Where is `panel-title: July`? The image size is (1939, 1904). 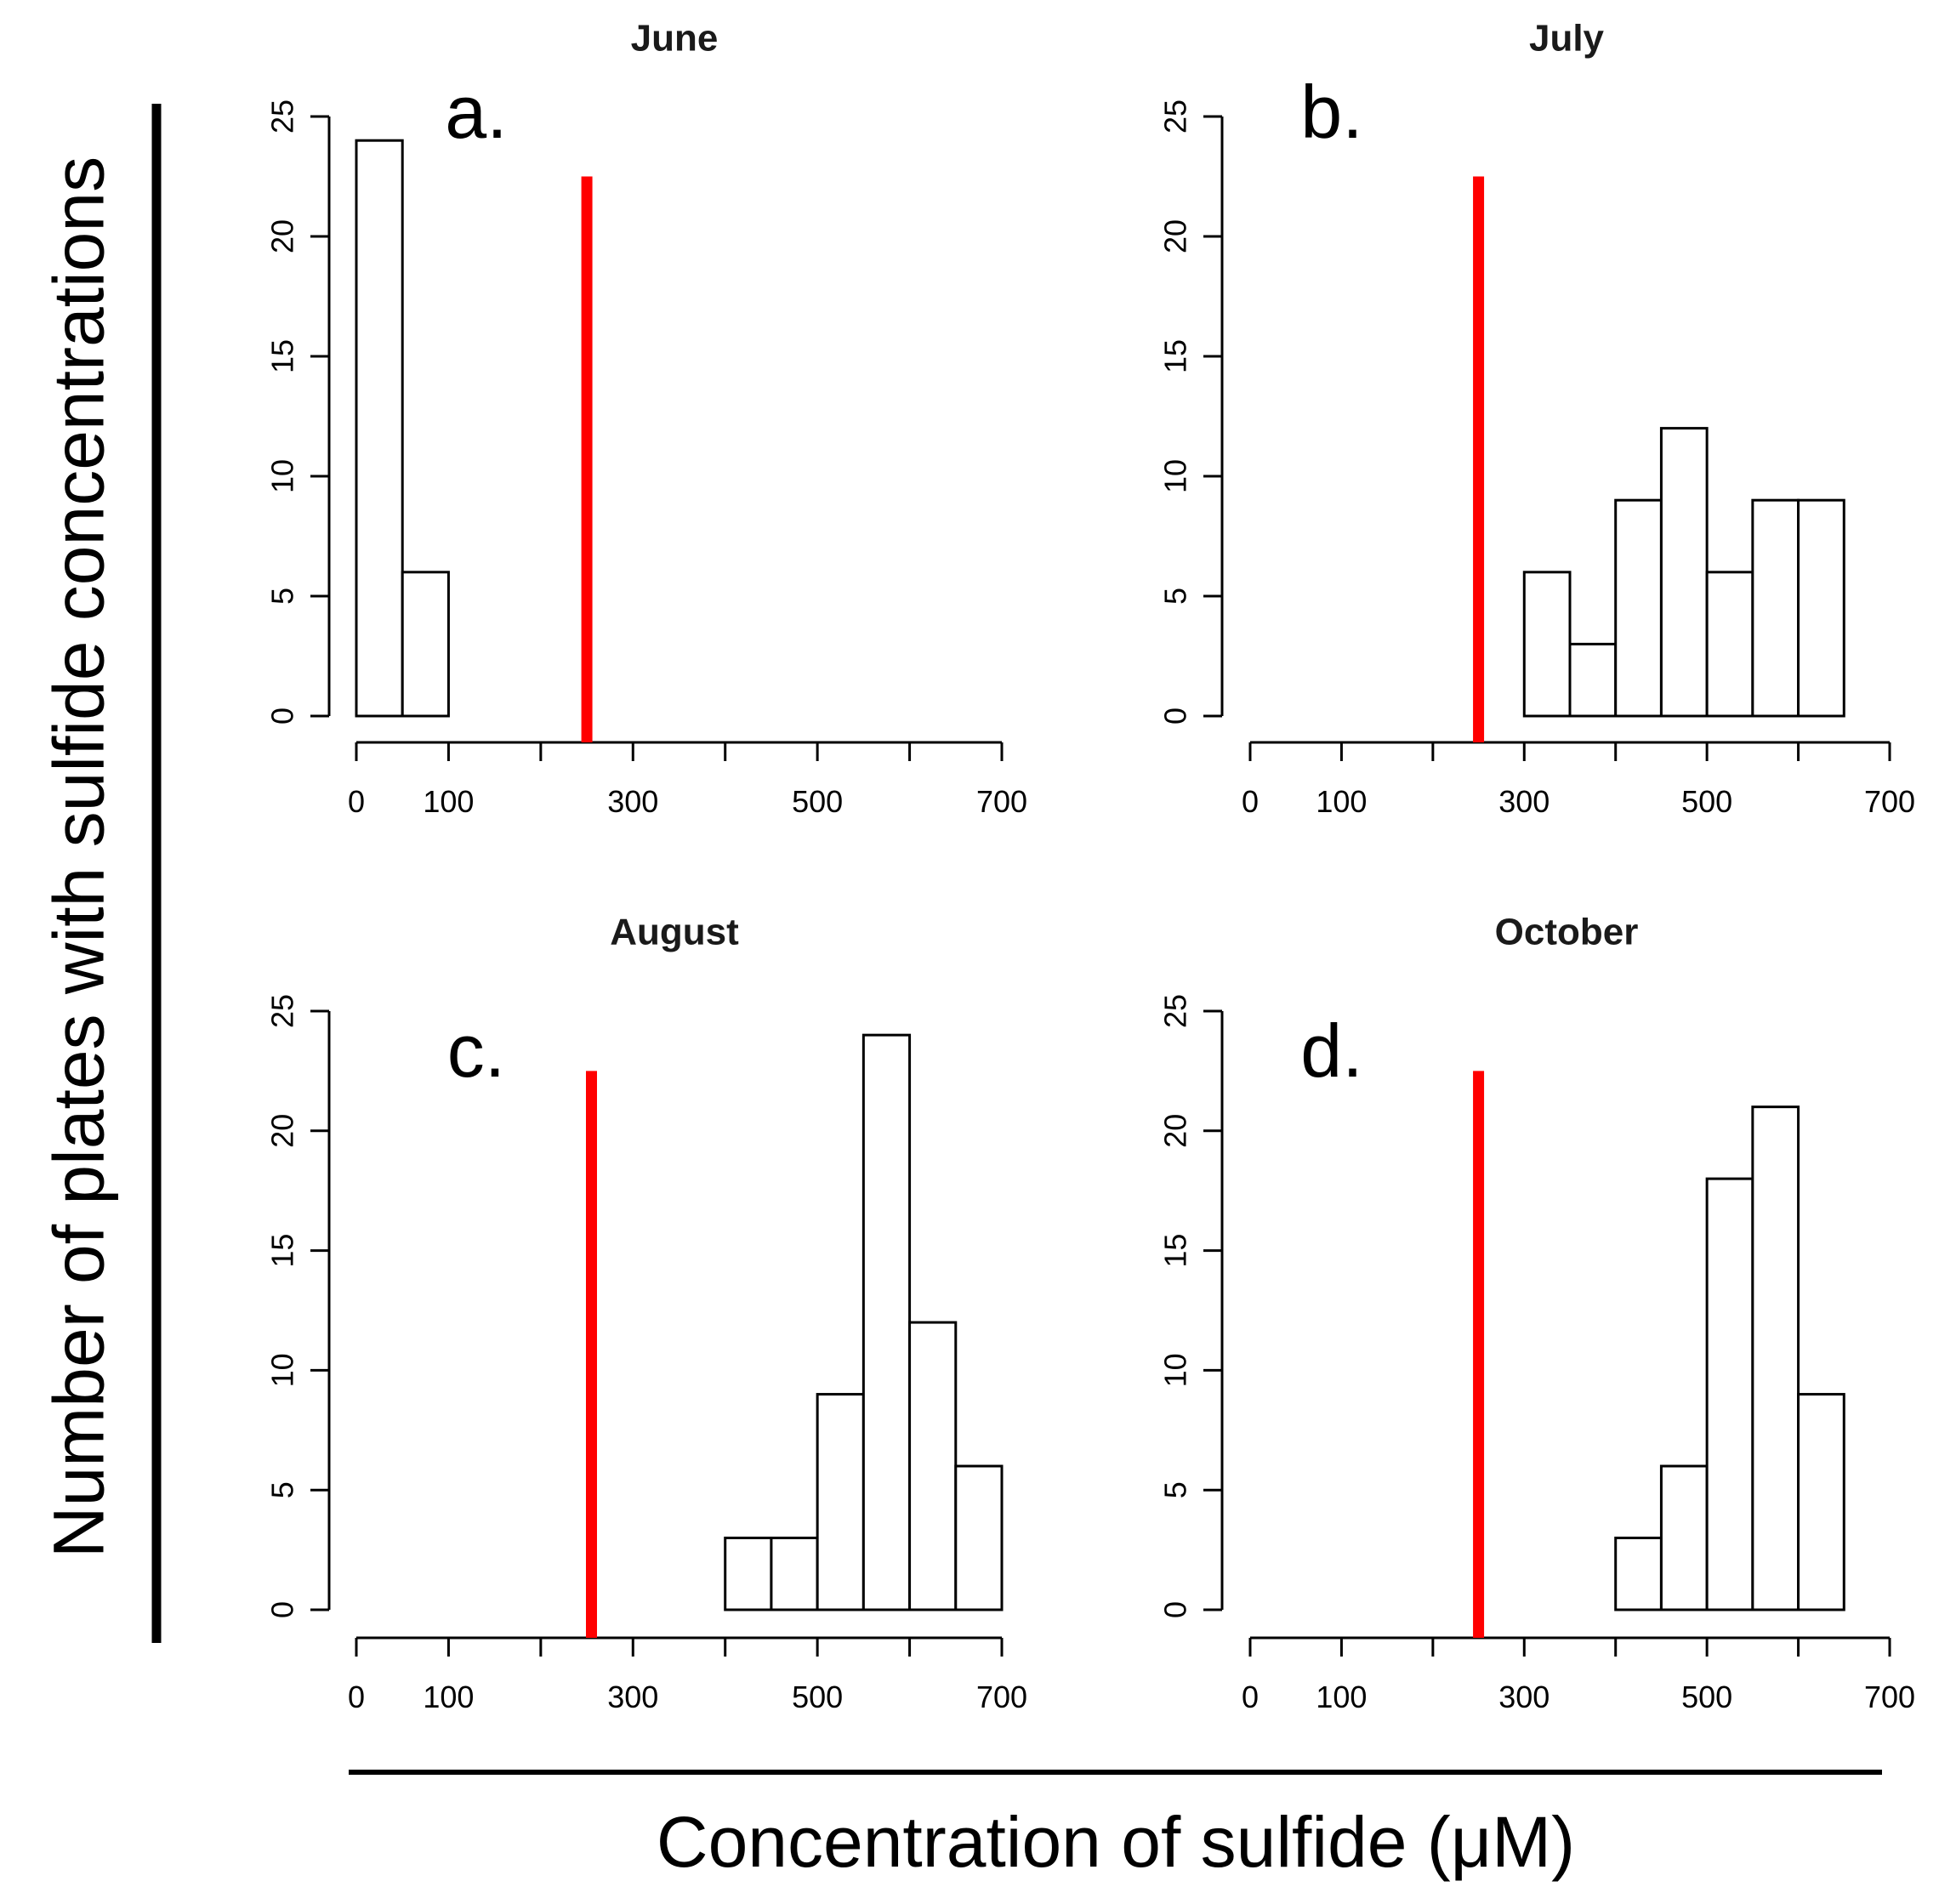 panel-title: July is located at coordinates (1567, 39).